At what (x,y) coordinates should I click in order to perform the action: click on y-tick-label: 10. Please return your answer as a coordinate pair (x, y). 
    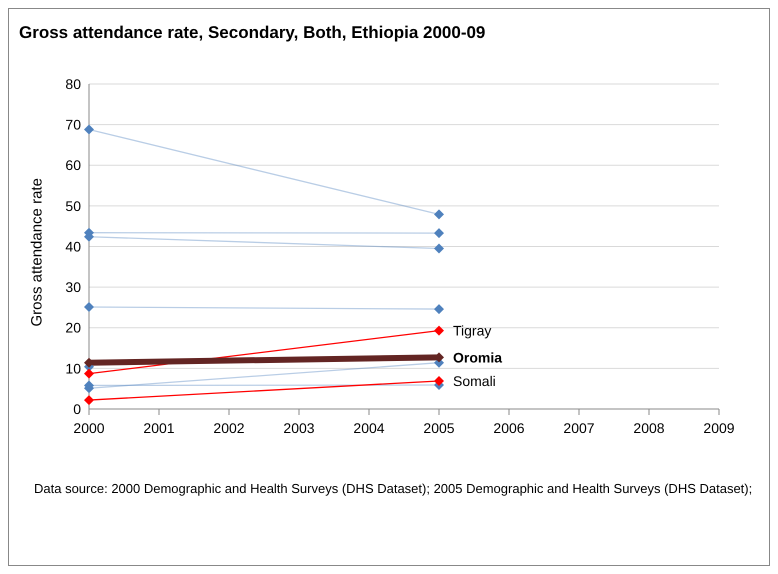
    Looking at the image, I should click on (73, 368).